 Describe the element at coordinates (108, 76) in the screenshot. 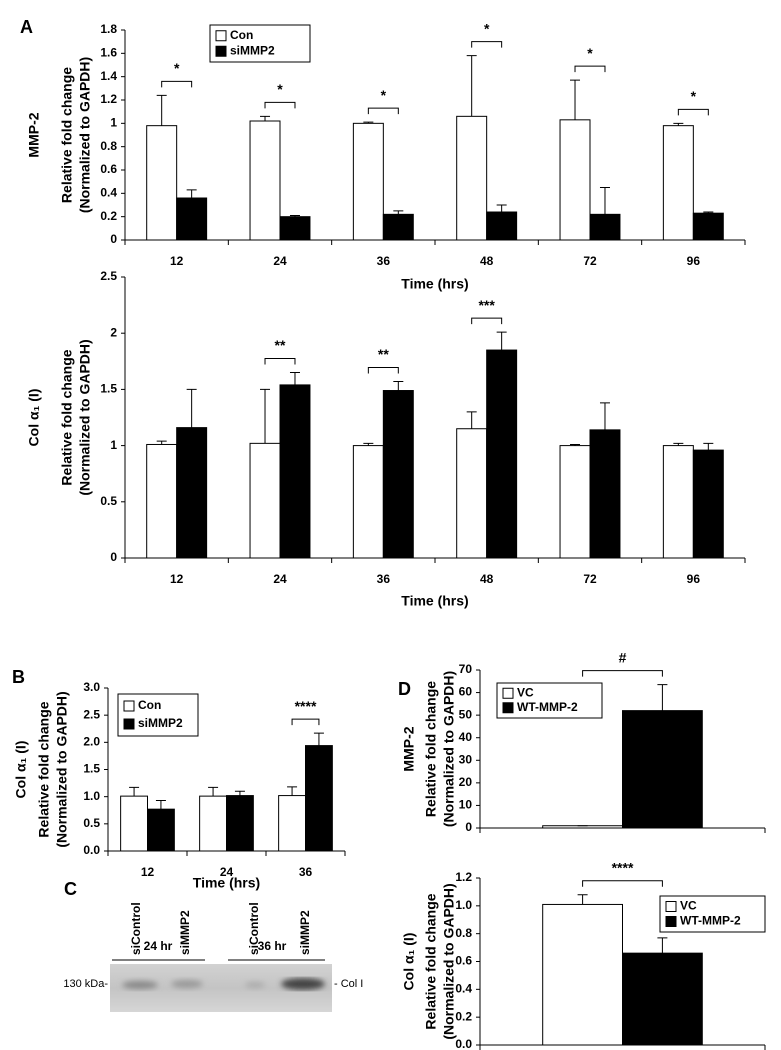

I see `y-tick-label: 1.4` at that location.